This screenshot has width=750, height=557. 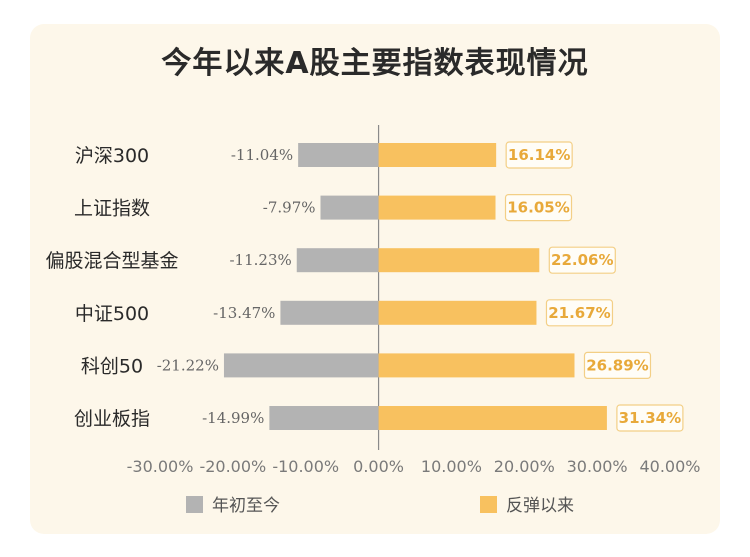 What do you see at coordinates (451, 466) in the screenshot?
I see `x-tick-label: 10.00%` at bounding box center [451, 466].